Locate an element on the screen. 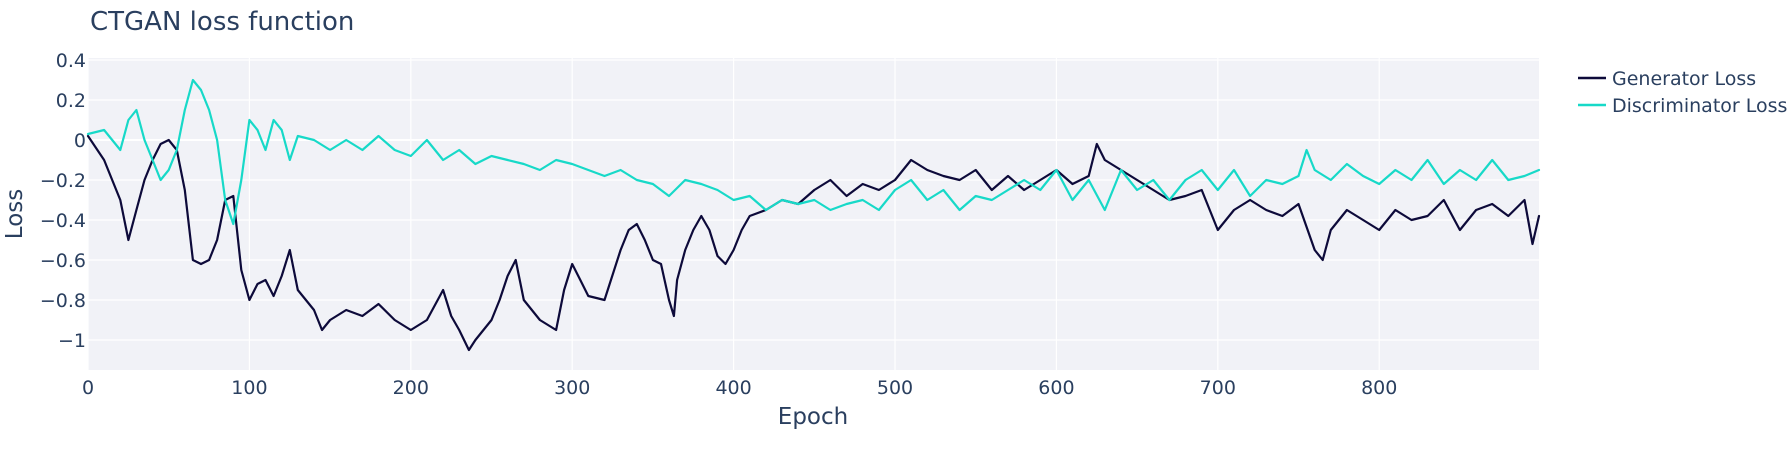  x-tick-label: 300 is located at coordinates (572, 388).